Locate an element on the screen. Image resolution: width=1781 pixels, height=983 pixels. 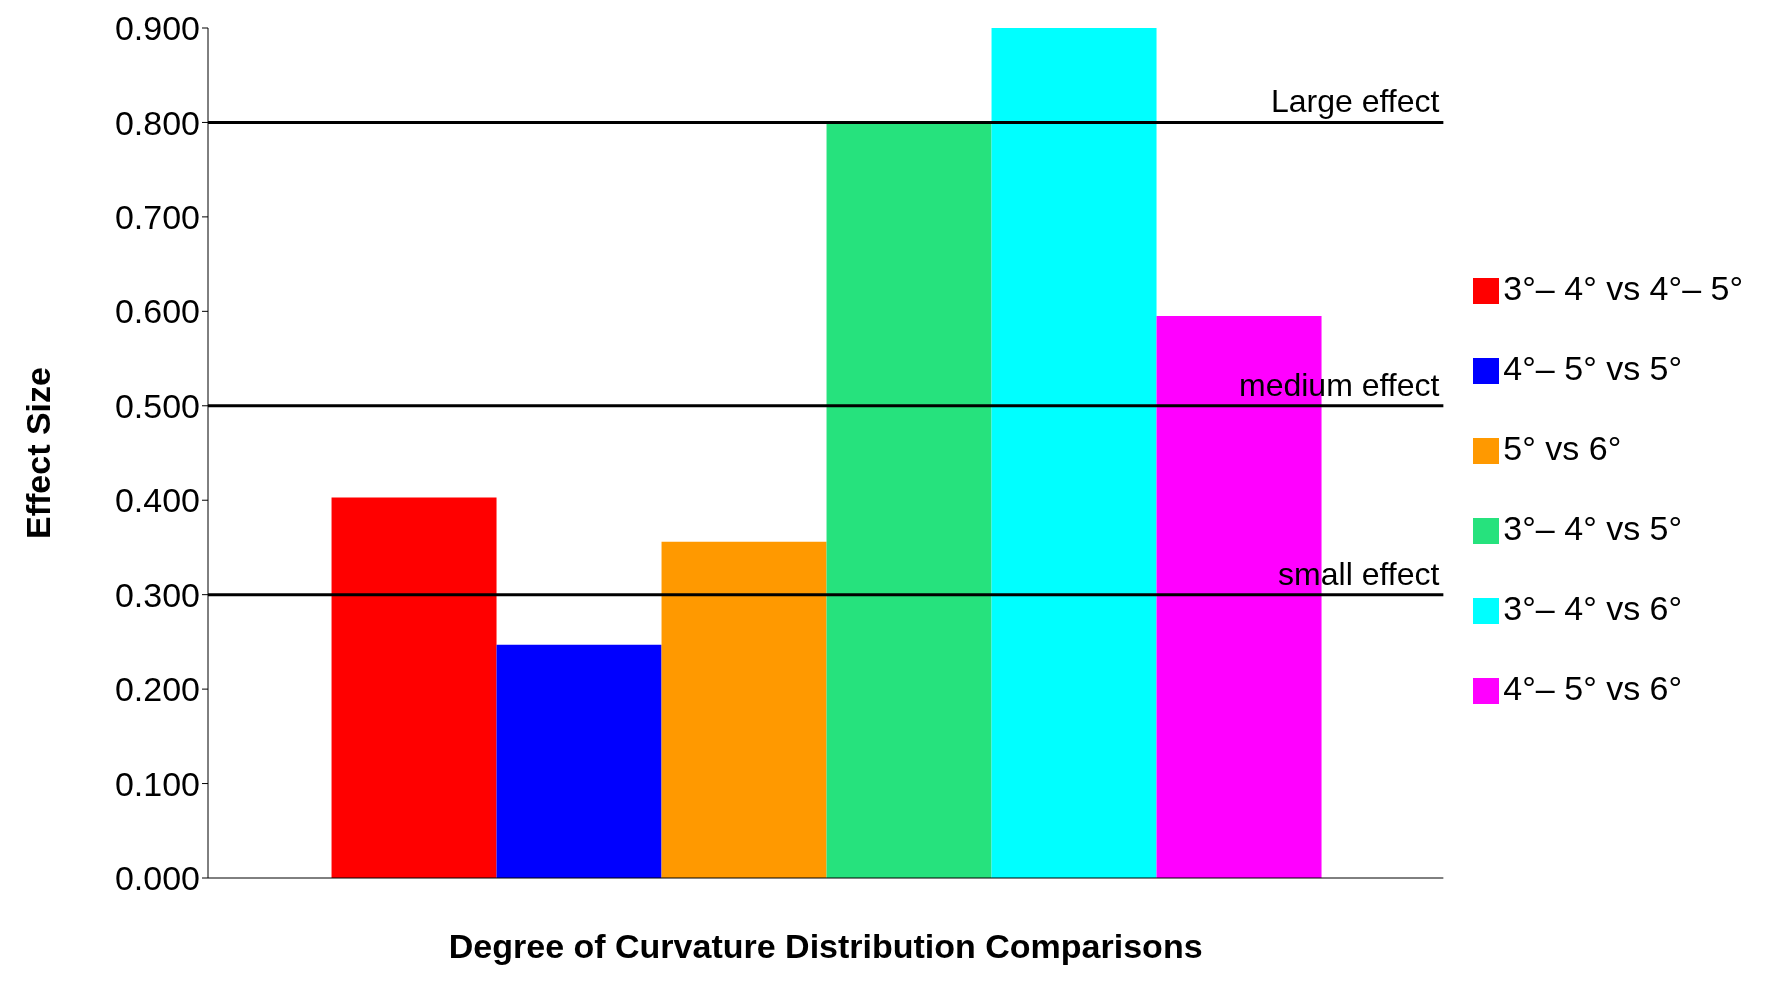
y-tick-label: 0.600 is located at coordinates (157, 311).